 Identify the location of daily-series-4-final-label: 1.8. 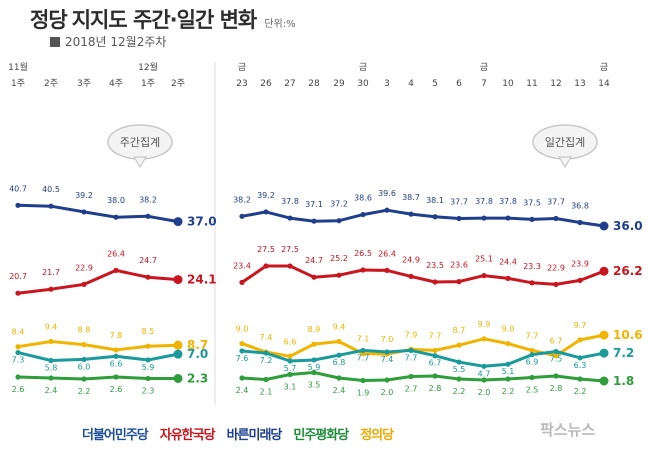
(623, 381).